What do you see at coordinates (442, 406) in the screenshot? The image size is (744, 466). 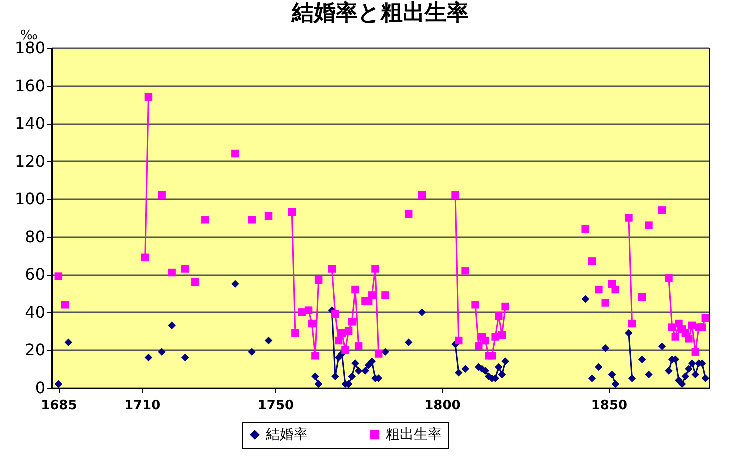 I see `x-tick-label: 1800` at bounding box center [442, 406].